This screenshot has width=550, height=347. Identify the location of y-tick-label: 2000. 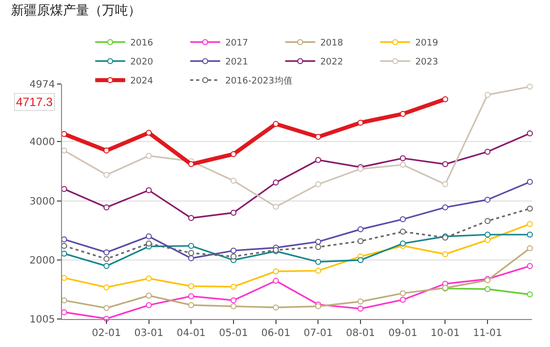
(42, 261).